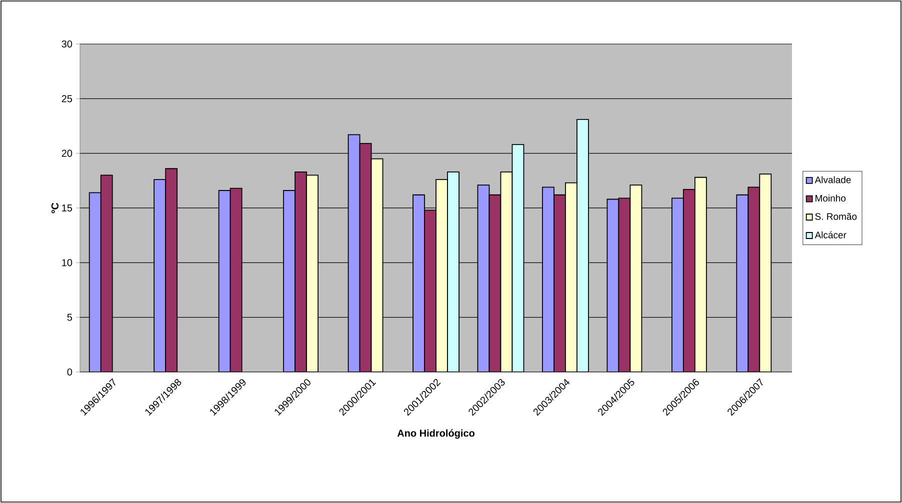 This screenshot has width=902, height=503. Describe the element at coordinates (436, 434) in the screenshot. I see `x-axis-title: Ano Hidrológico` at that location.